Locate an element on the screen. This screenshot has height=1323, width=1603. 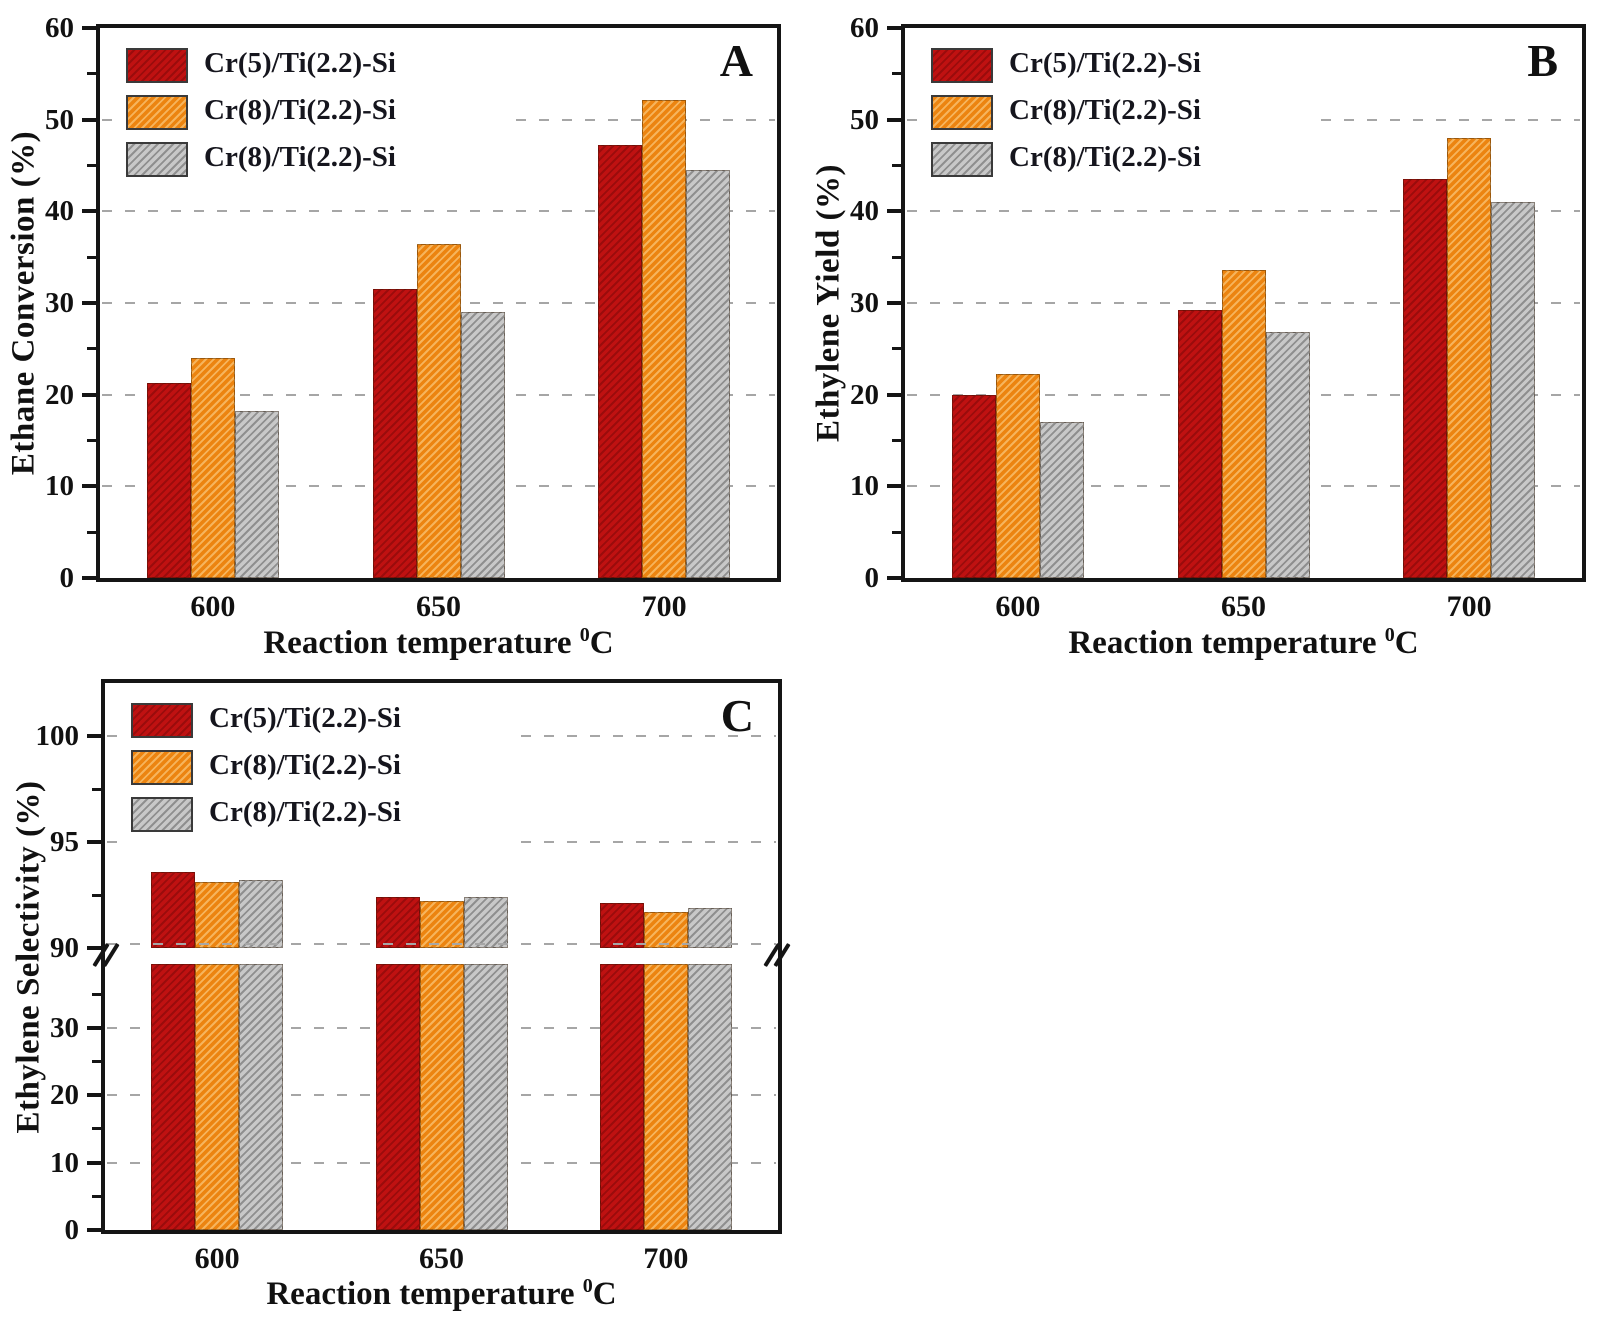
panel-b-letter: B is located at coordinates (1542, 60).